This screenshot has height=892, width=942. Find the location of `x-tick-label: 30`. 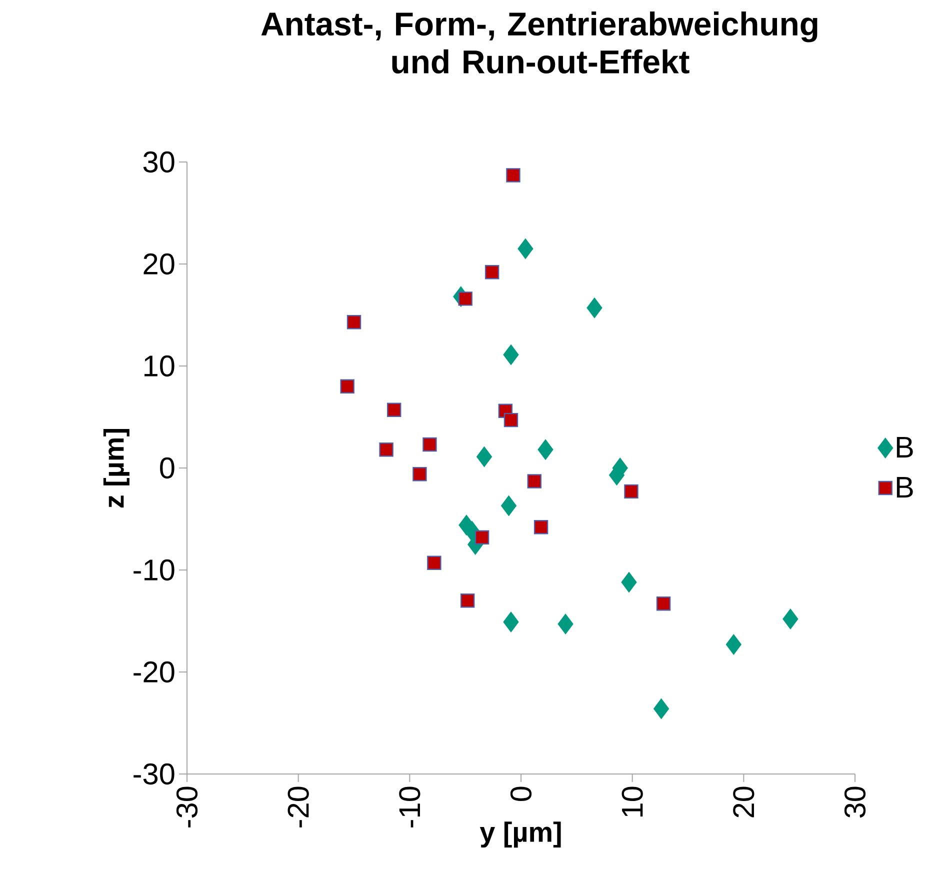

x-tick-label: 30 is located at coordinates (855, 802).